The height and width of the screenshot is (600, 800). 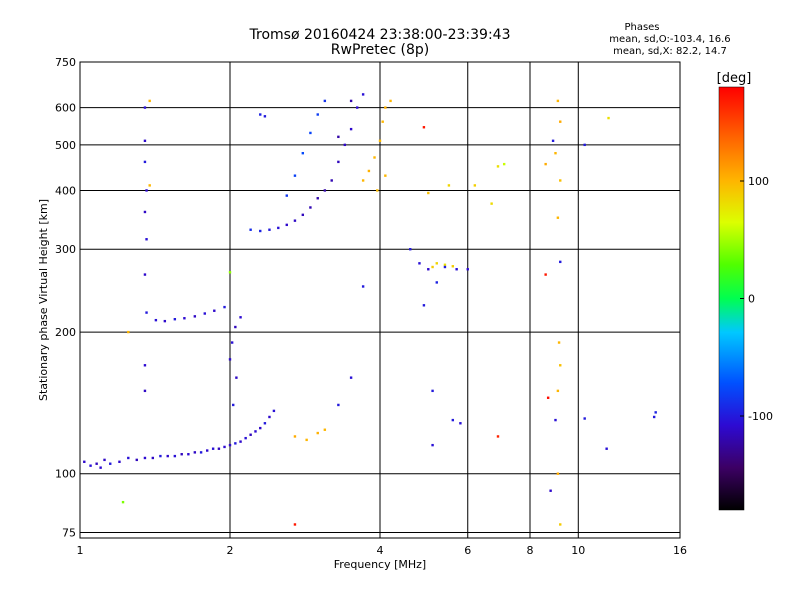 I want to click on x-tick-label: 2, so click(x=230, y=550).